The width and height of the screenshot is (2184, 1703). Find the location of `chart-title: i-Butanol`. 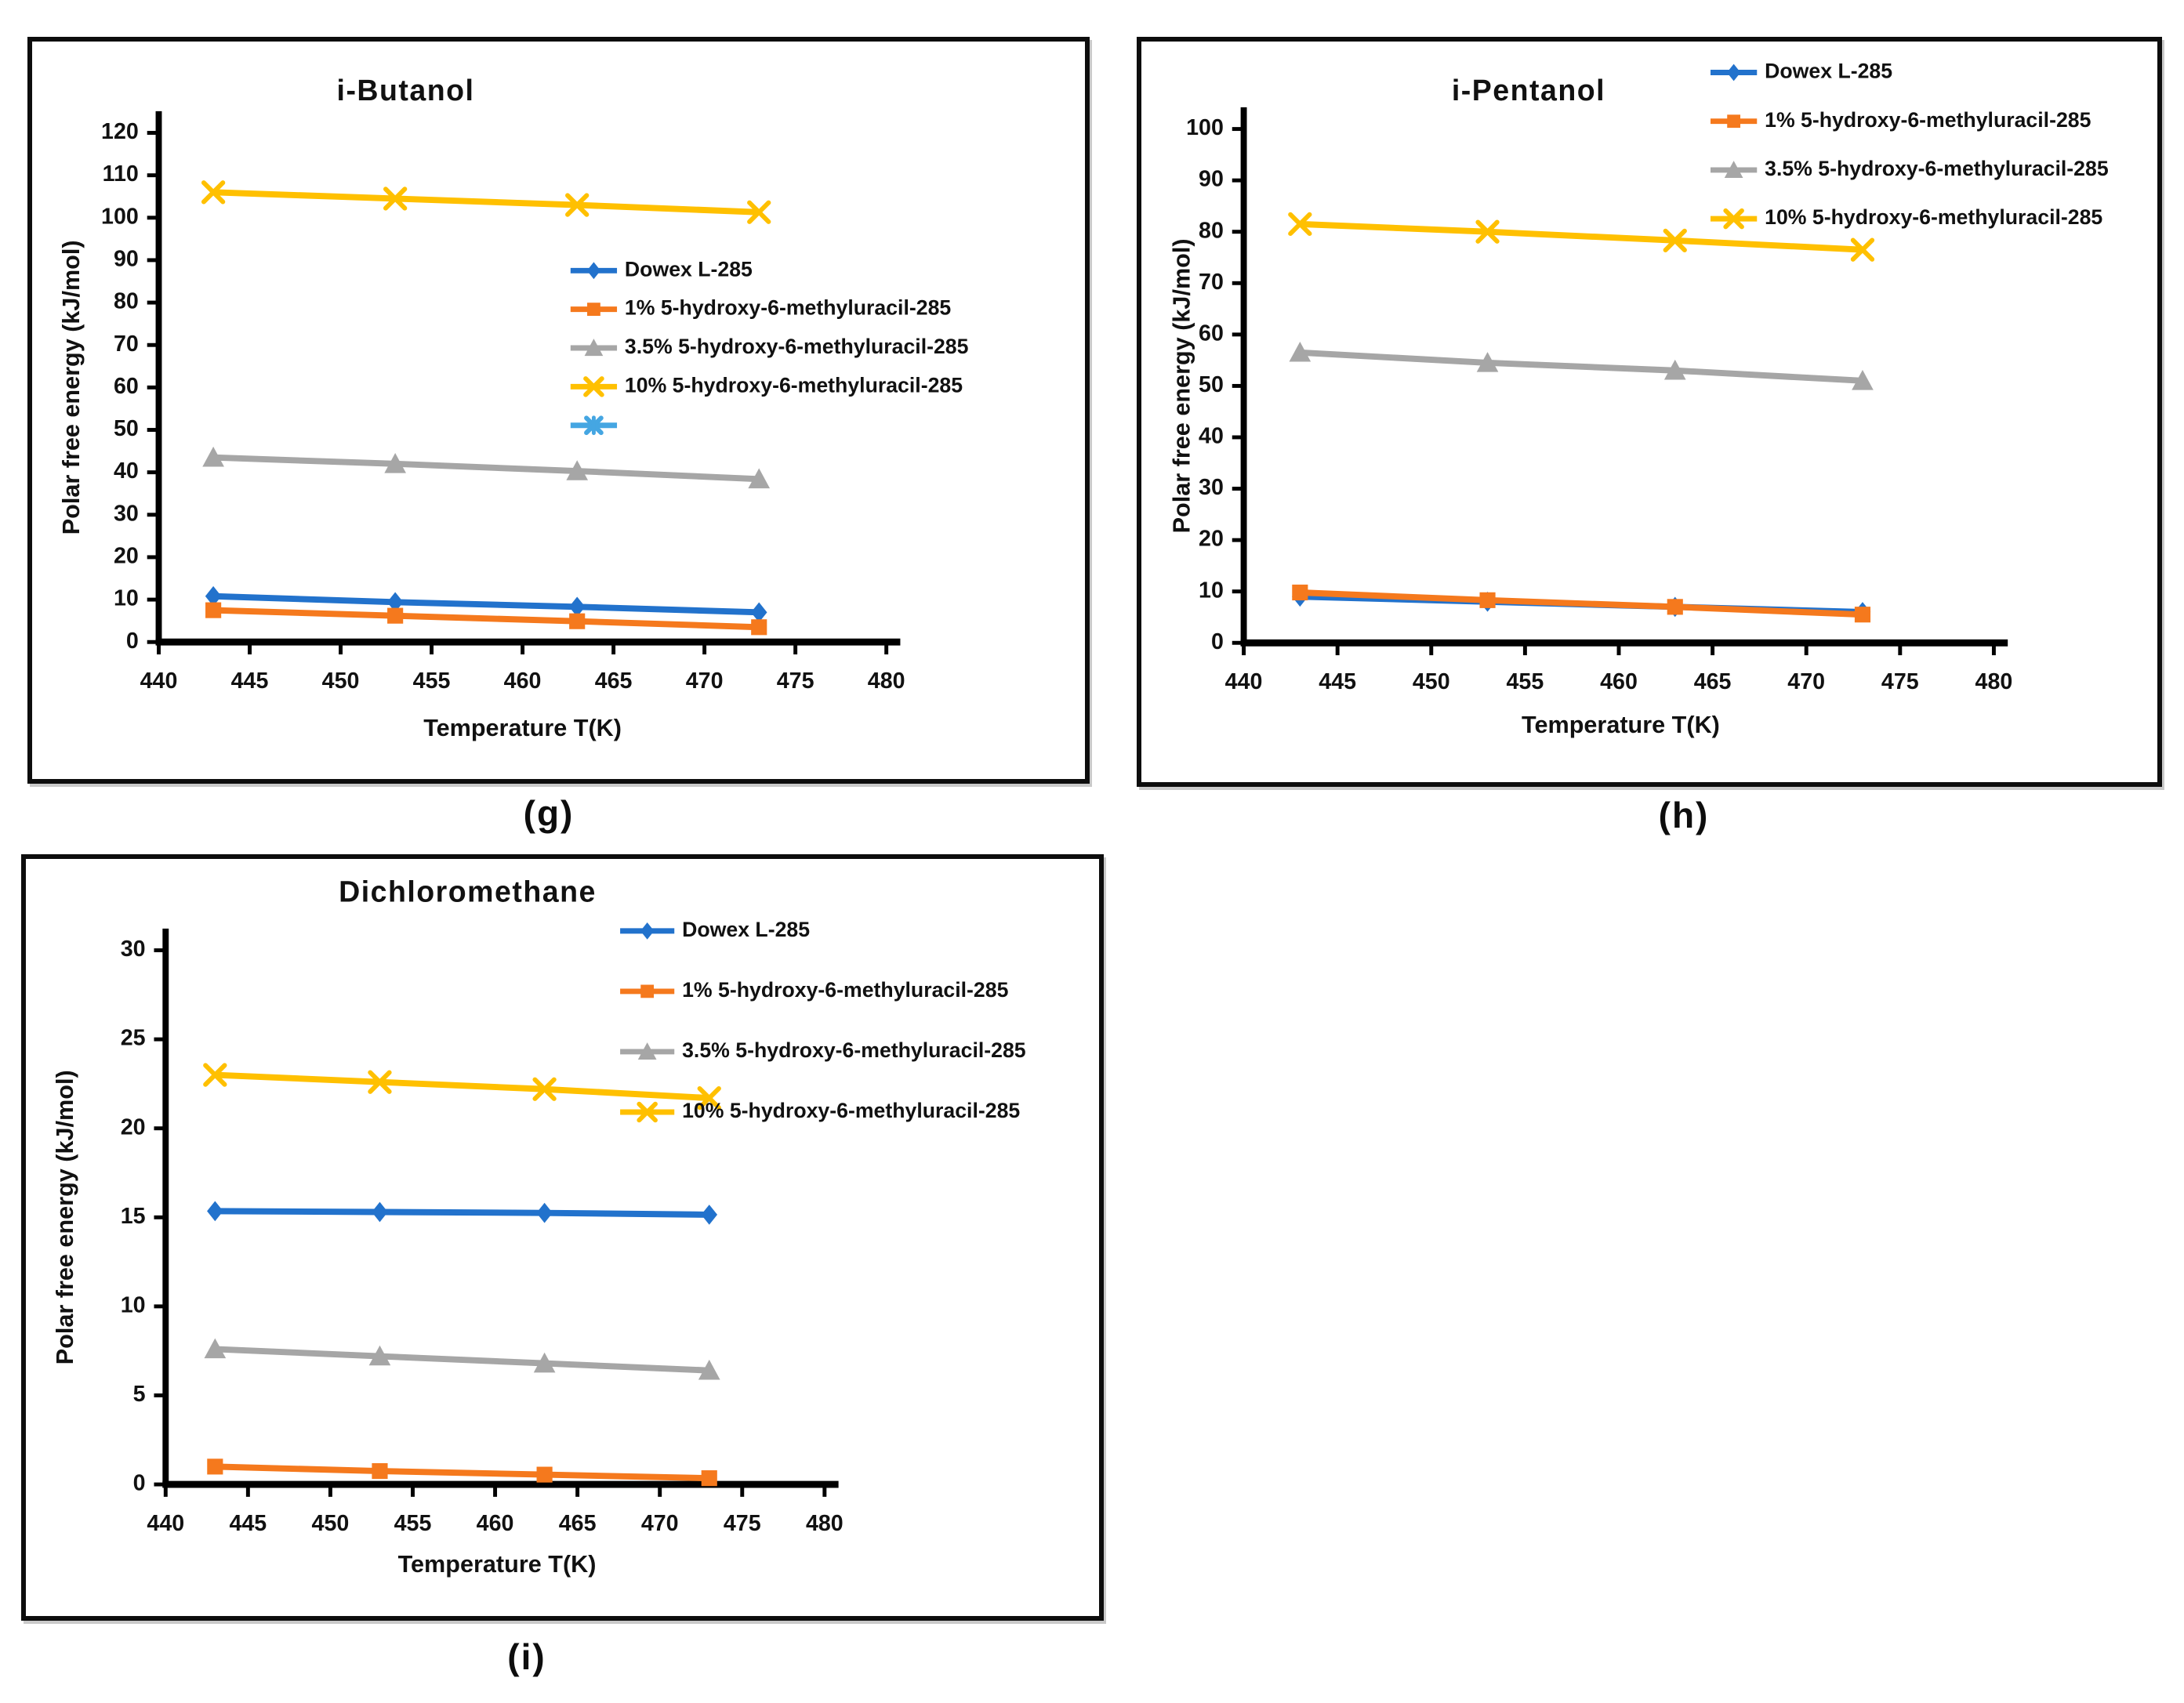

chart-title: i-Butanol is located at coordinates (406, 91).